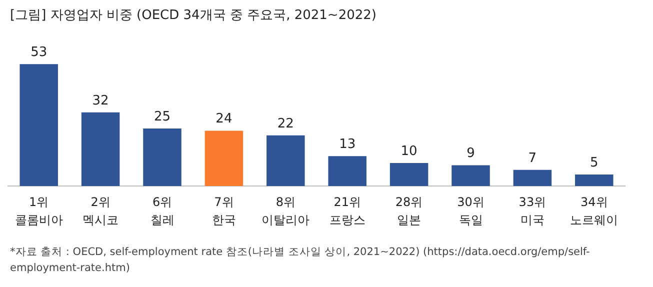 This screenshot has height=287, width=653. I want to click on x-tick-label: 1위 콜롬비아, so click(38, 211).